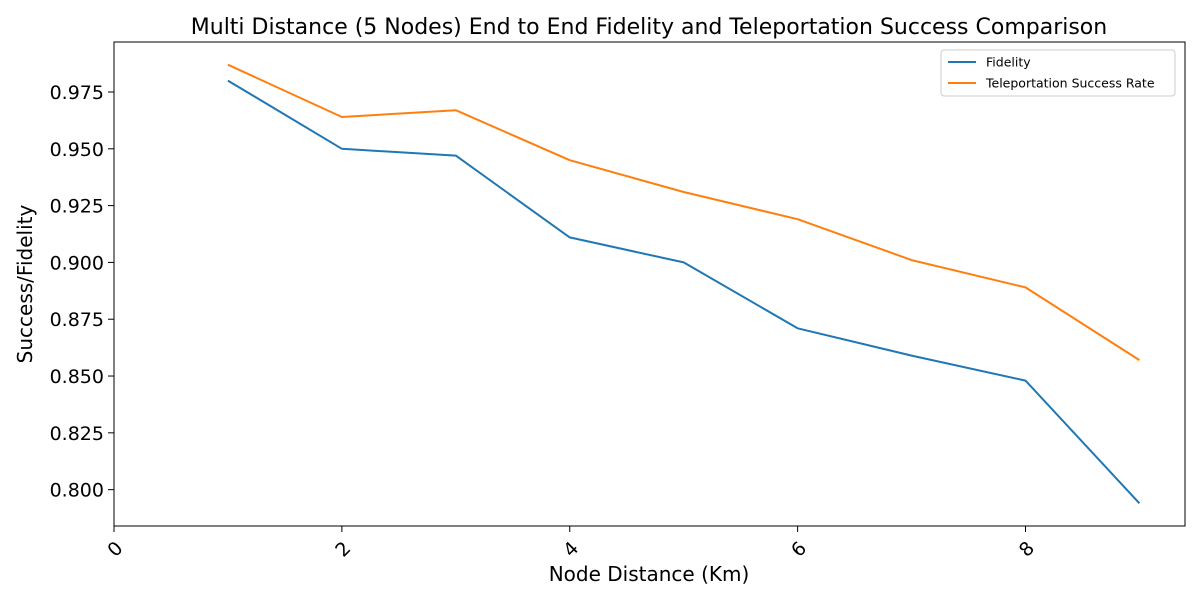  I want to click on legend: Fidelity Teleportation Success Rate, so click(1058, 73).